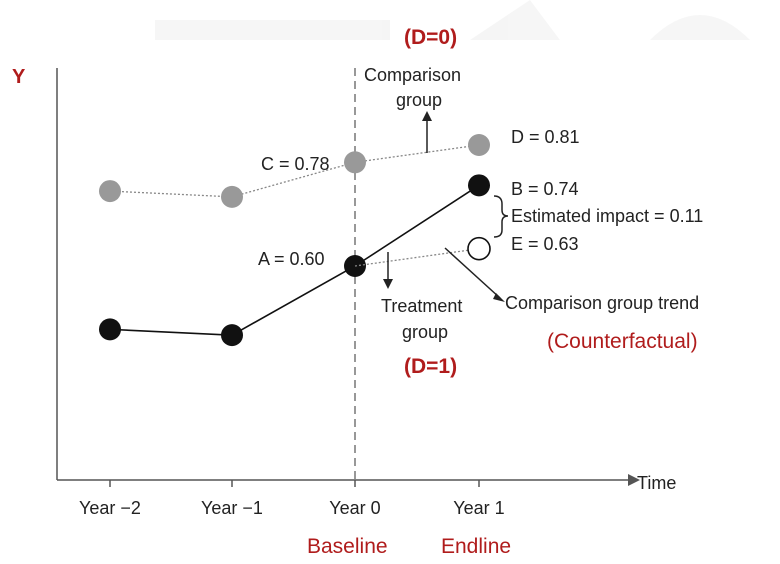 The image size is (780, 564). Describe the element at coordinates (430, 366) in the screenshot. I see `d1-label: (D=1)` at that location.